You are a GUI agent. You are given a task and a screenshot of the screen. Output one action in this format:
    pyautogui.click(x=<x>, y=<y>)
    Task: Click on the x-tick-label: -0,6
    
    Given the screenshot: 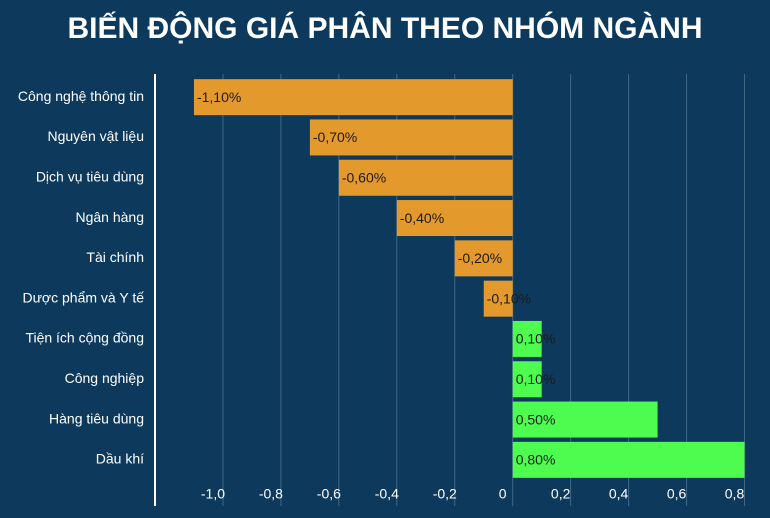 What is the action you would take?
    pyautogui.click(x=329, y=494)
    